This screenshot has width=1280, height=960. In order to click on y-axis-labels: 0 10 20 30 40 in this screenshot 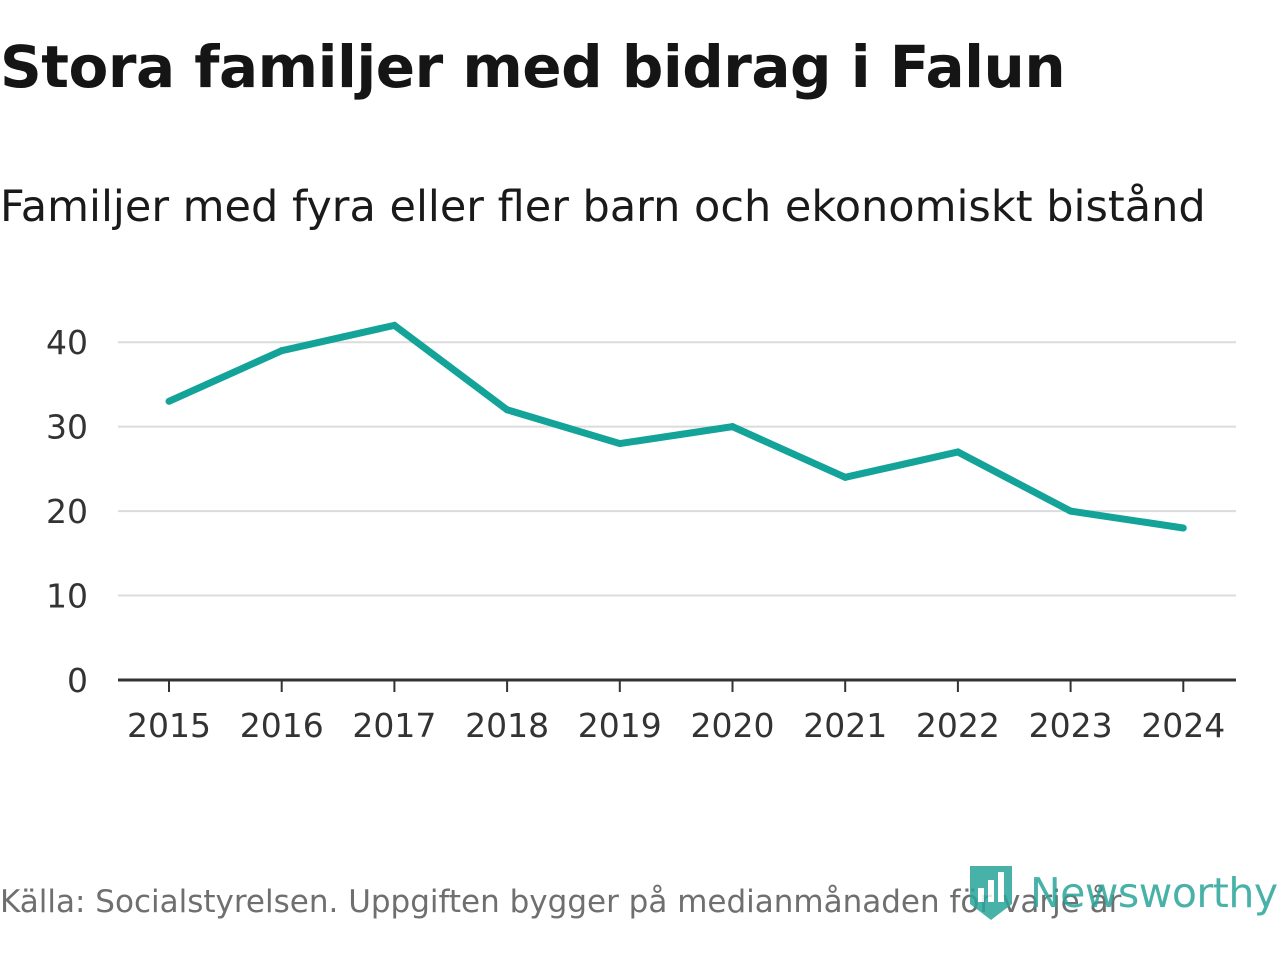, I will do `click(67, 511)`.